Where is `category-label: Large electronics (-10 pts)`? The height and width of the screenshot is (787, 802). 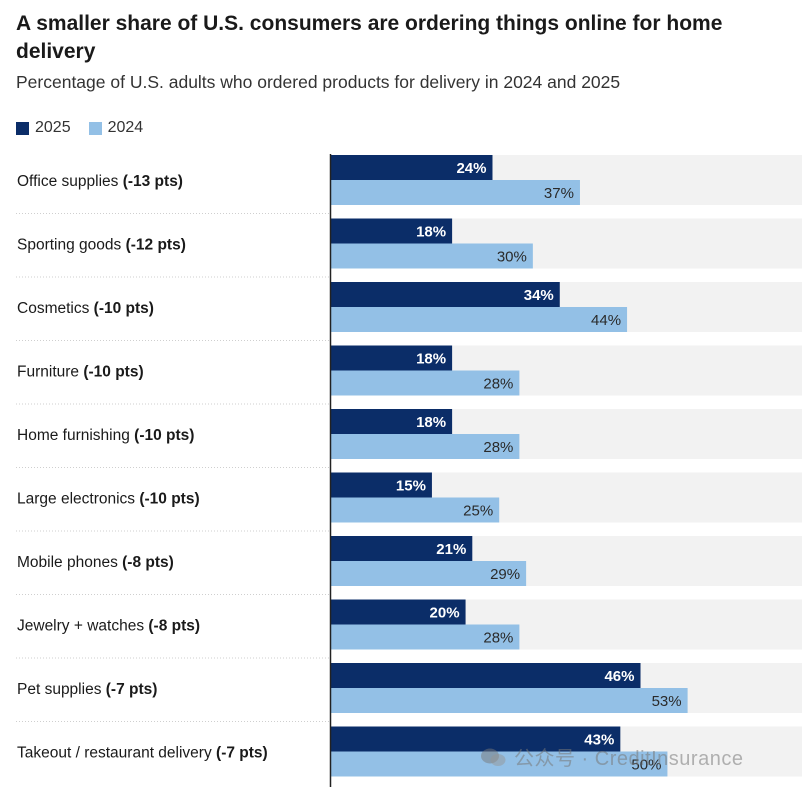 category-label: Large electronics (-10 pts) is located at coordinates (108, 499).